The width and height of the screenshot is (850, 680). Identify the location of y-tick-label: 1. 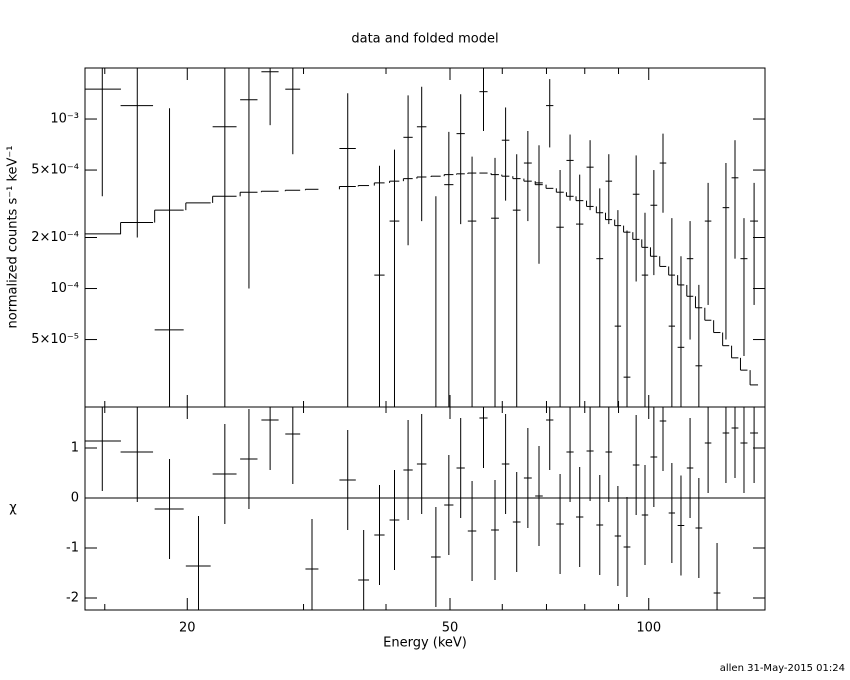
(75, 448).